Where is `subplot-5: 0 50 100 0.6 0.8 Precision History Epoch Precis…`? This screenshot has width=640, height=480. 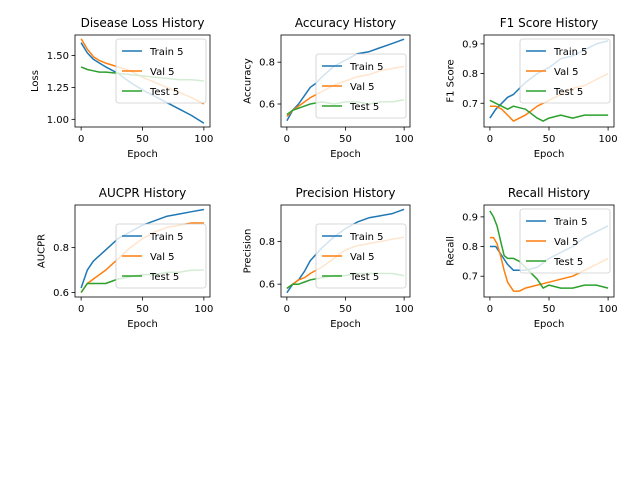
subplot-5: 0 50 100 0.6 0.8 Precision History Epoch Precis… is located at coordinates (327, 258).